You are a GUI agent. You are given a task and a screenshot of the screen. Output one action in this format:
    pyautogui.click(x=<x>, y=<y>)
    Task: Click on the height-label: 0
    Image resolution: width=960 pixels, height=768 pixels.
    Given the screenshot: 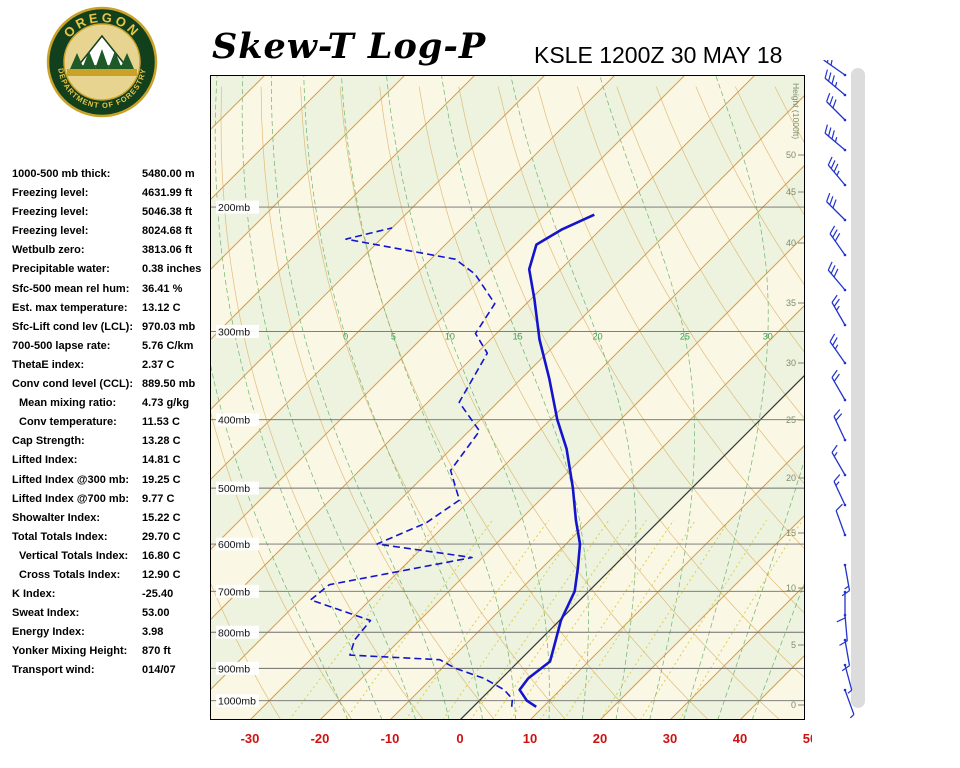 What is the action you would take?
    pyautogui.click(x=793, y=705)
    